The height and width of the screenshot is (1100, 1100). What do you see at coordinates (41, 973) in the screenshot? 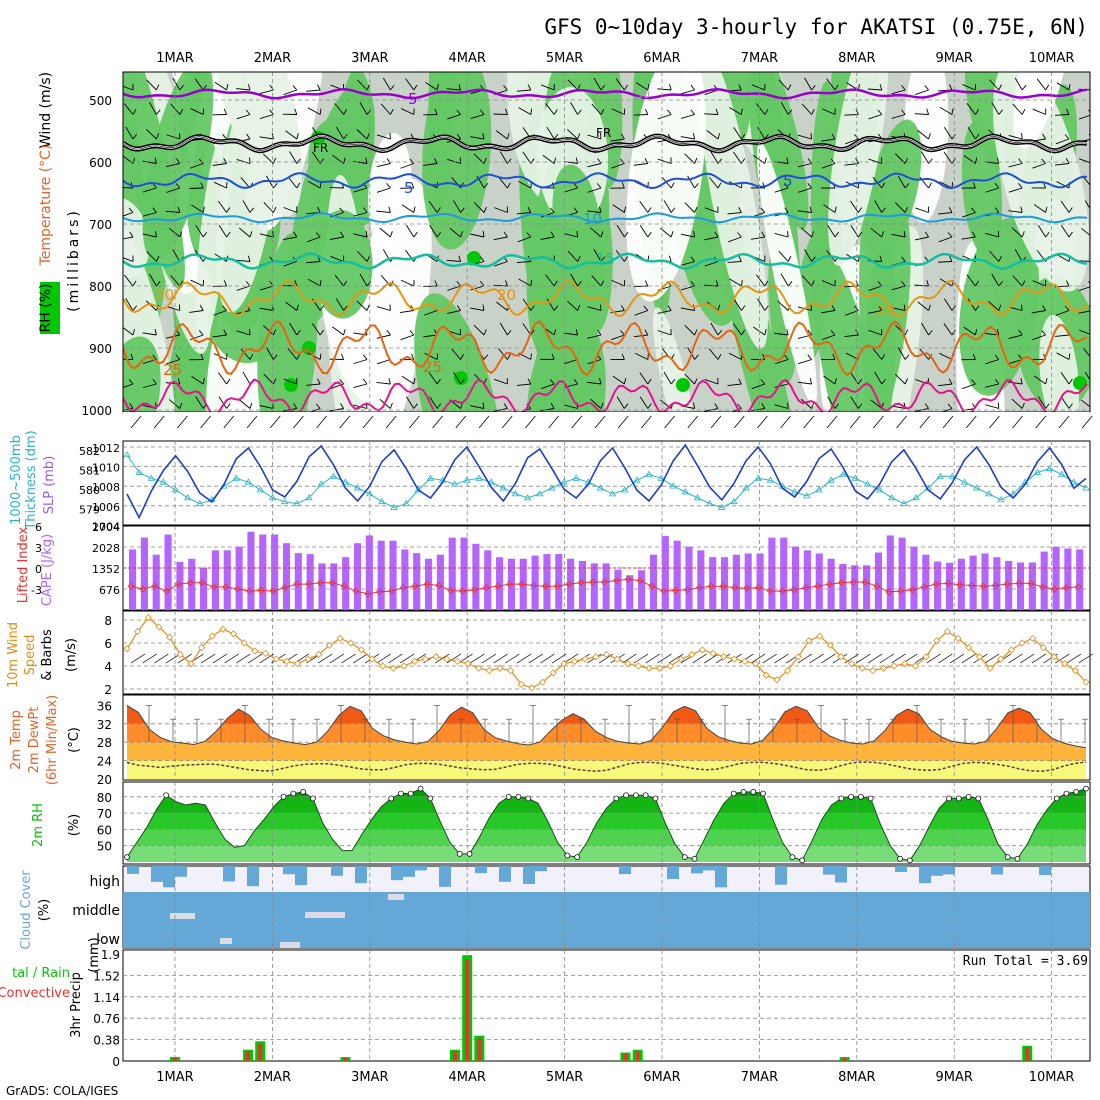
I see `precip-total-label: tal / Rain` at bounding box center [41, 973].